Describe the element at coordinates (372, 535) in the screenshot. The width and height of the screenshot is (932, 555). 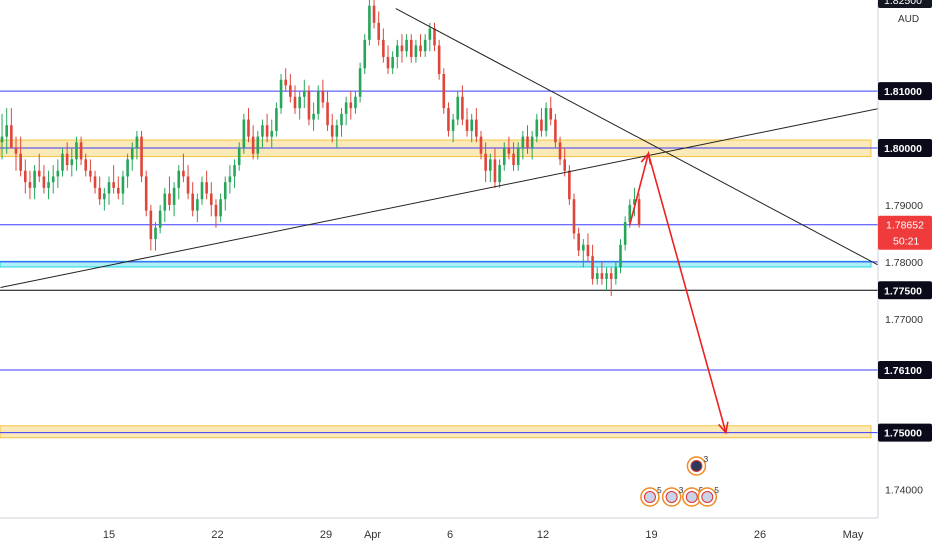
I see `x-tick-label: Apr` at that location.